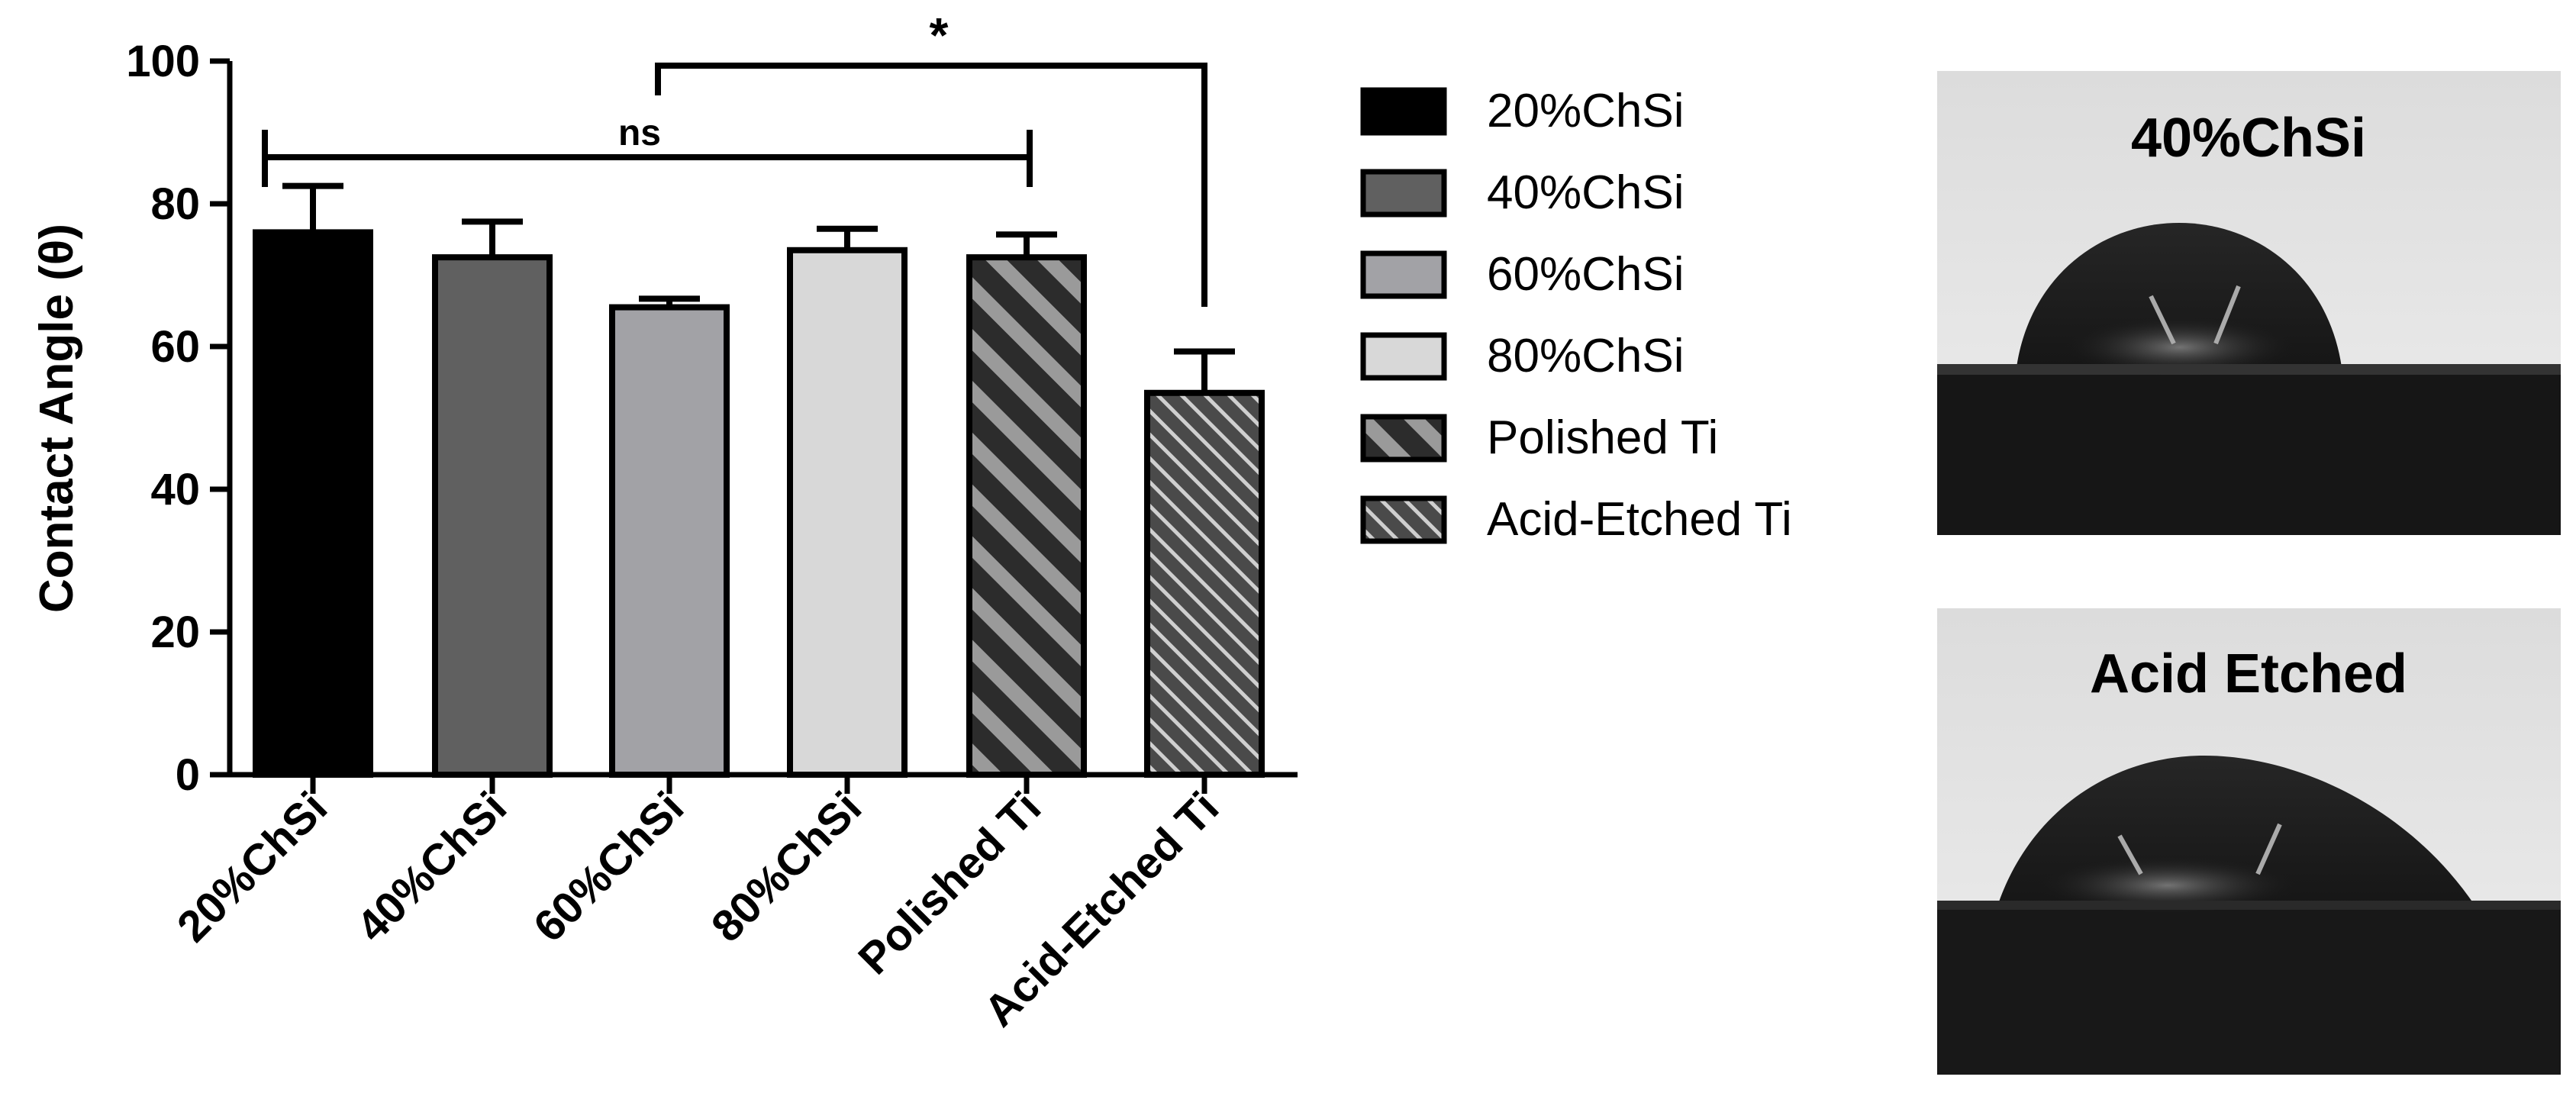  I want to click on legend-label: 40%ChSi, so click(1586, 192).